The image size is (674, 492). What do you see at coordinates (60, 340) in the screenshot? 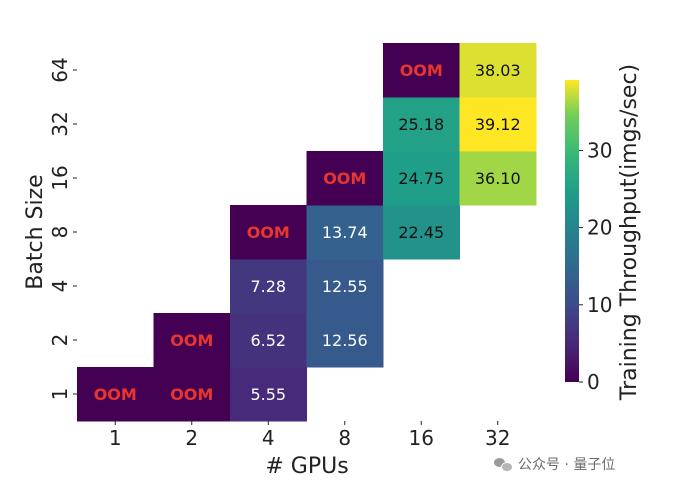
I see `y-tick-label: 2` at bounding box center [60, 340].